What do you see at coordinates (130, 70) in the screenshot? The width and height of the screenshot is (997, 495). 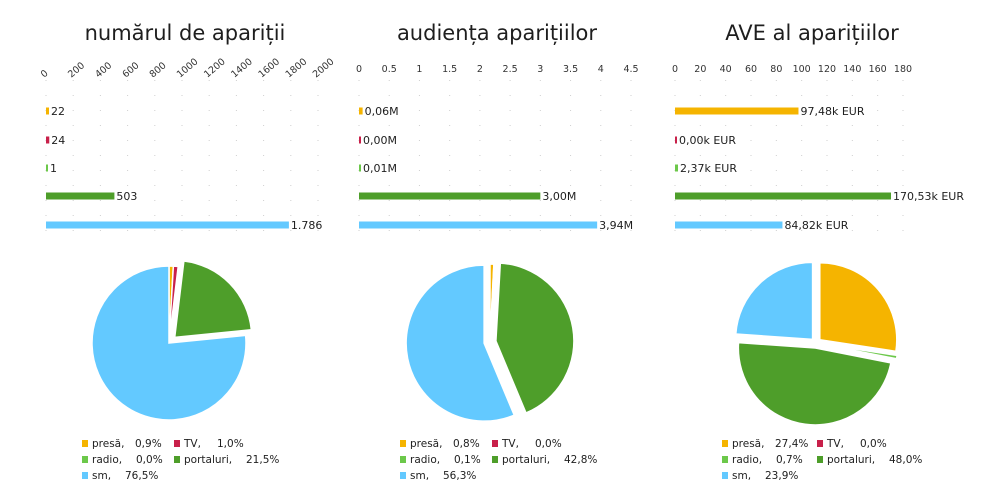 I see `x-tick-label: 600` at bounding box center [130, 70].